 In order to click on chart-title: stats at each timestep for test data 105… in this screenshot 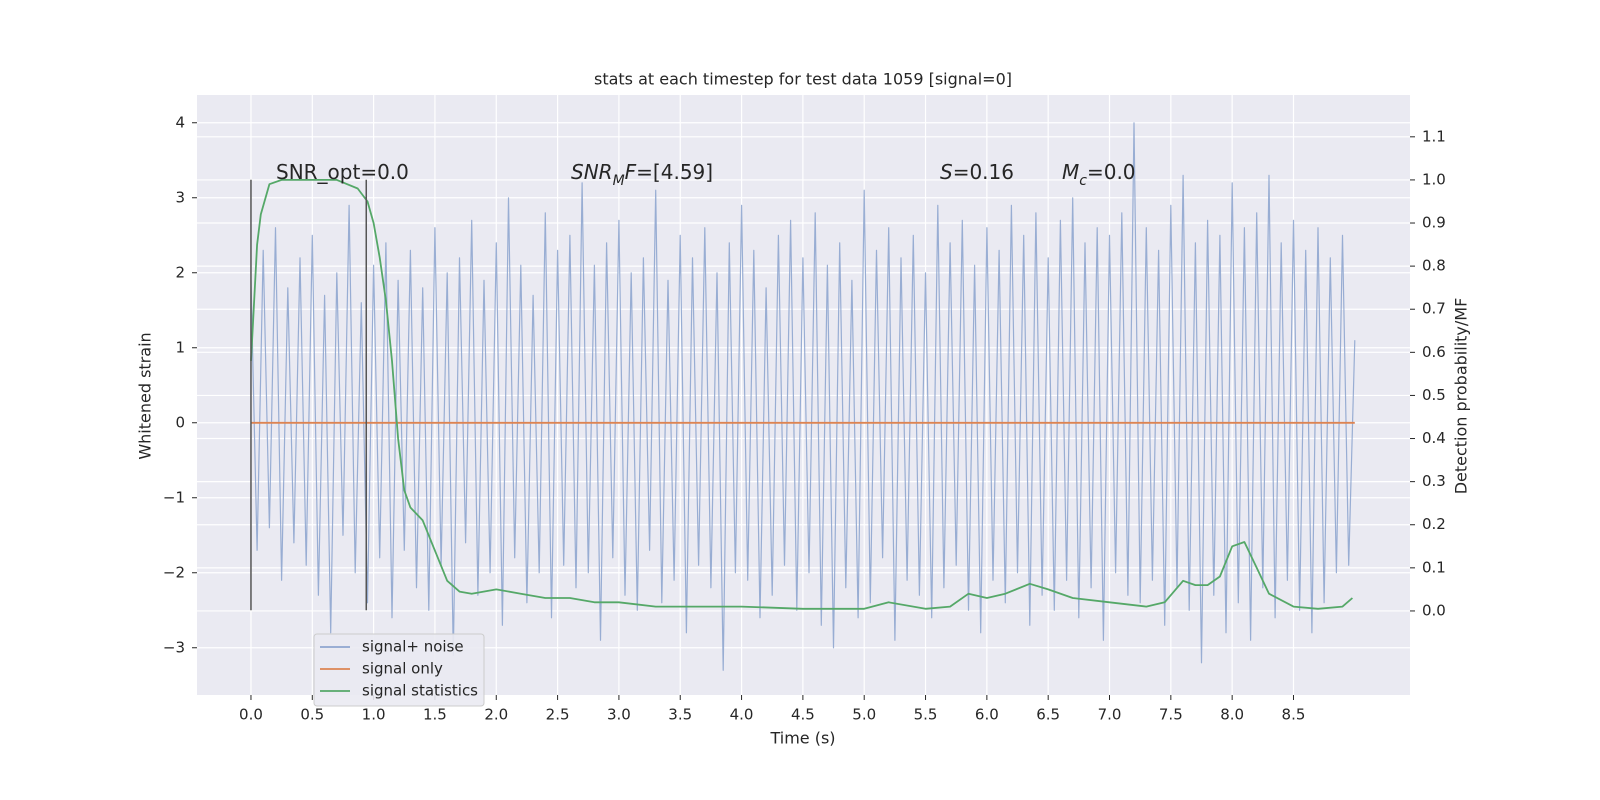, I will do `click(803, 79)`.